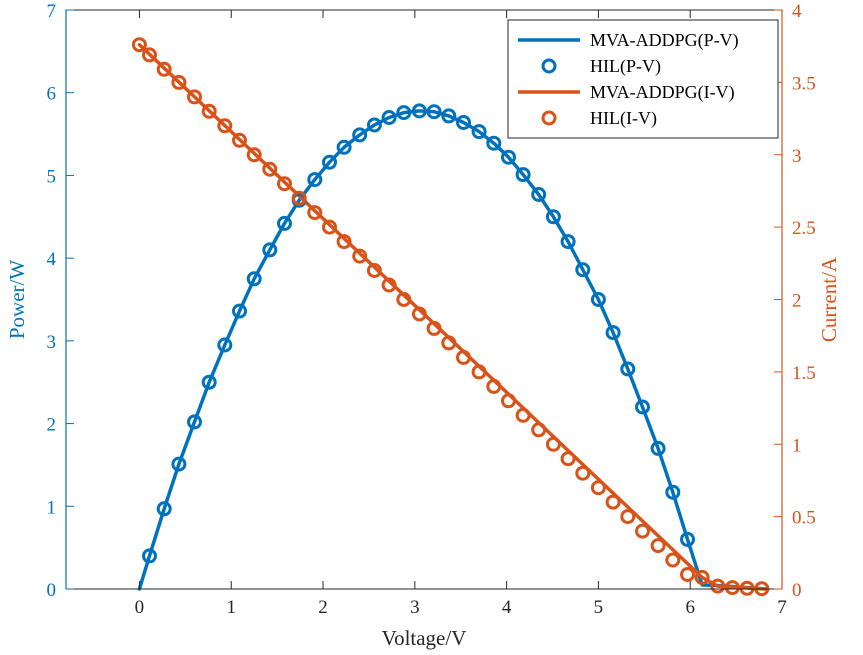  What do you see at coordinates (52, 590) in the screenshot?
I see `left-y-tick-label: 0` at bounding box center [52, 590].